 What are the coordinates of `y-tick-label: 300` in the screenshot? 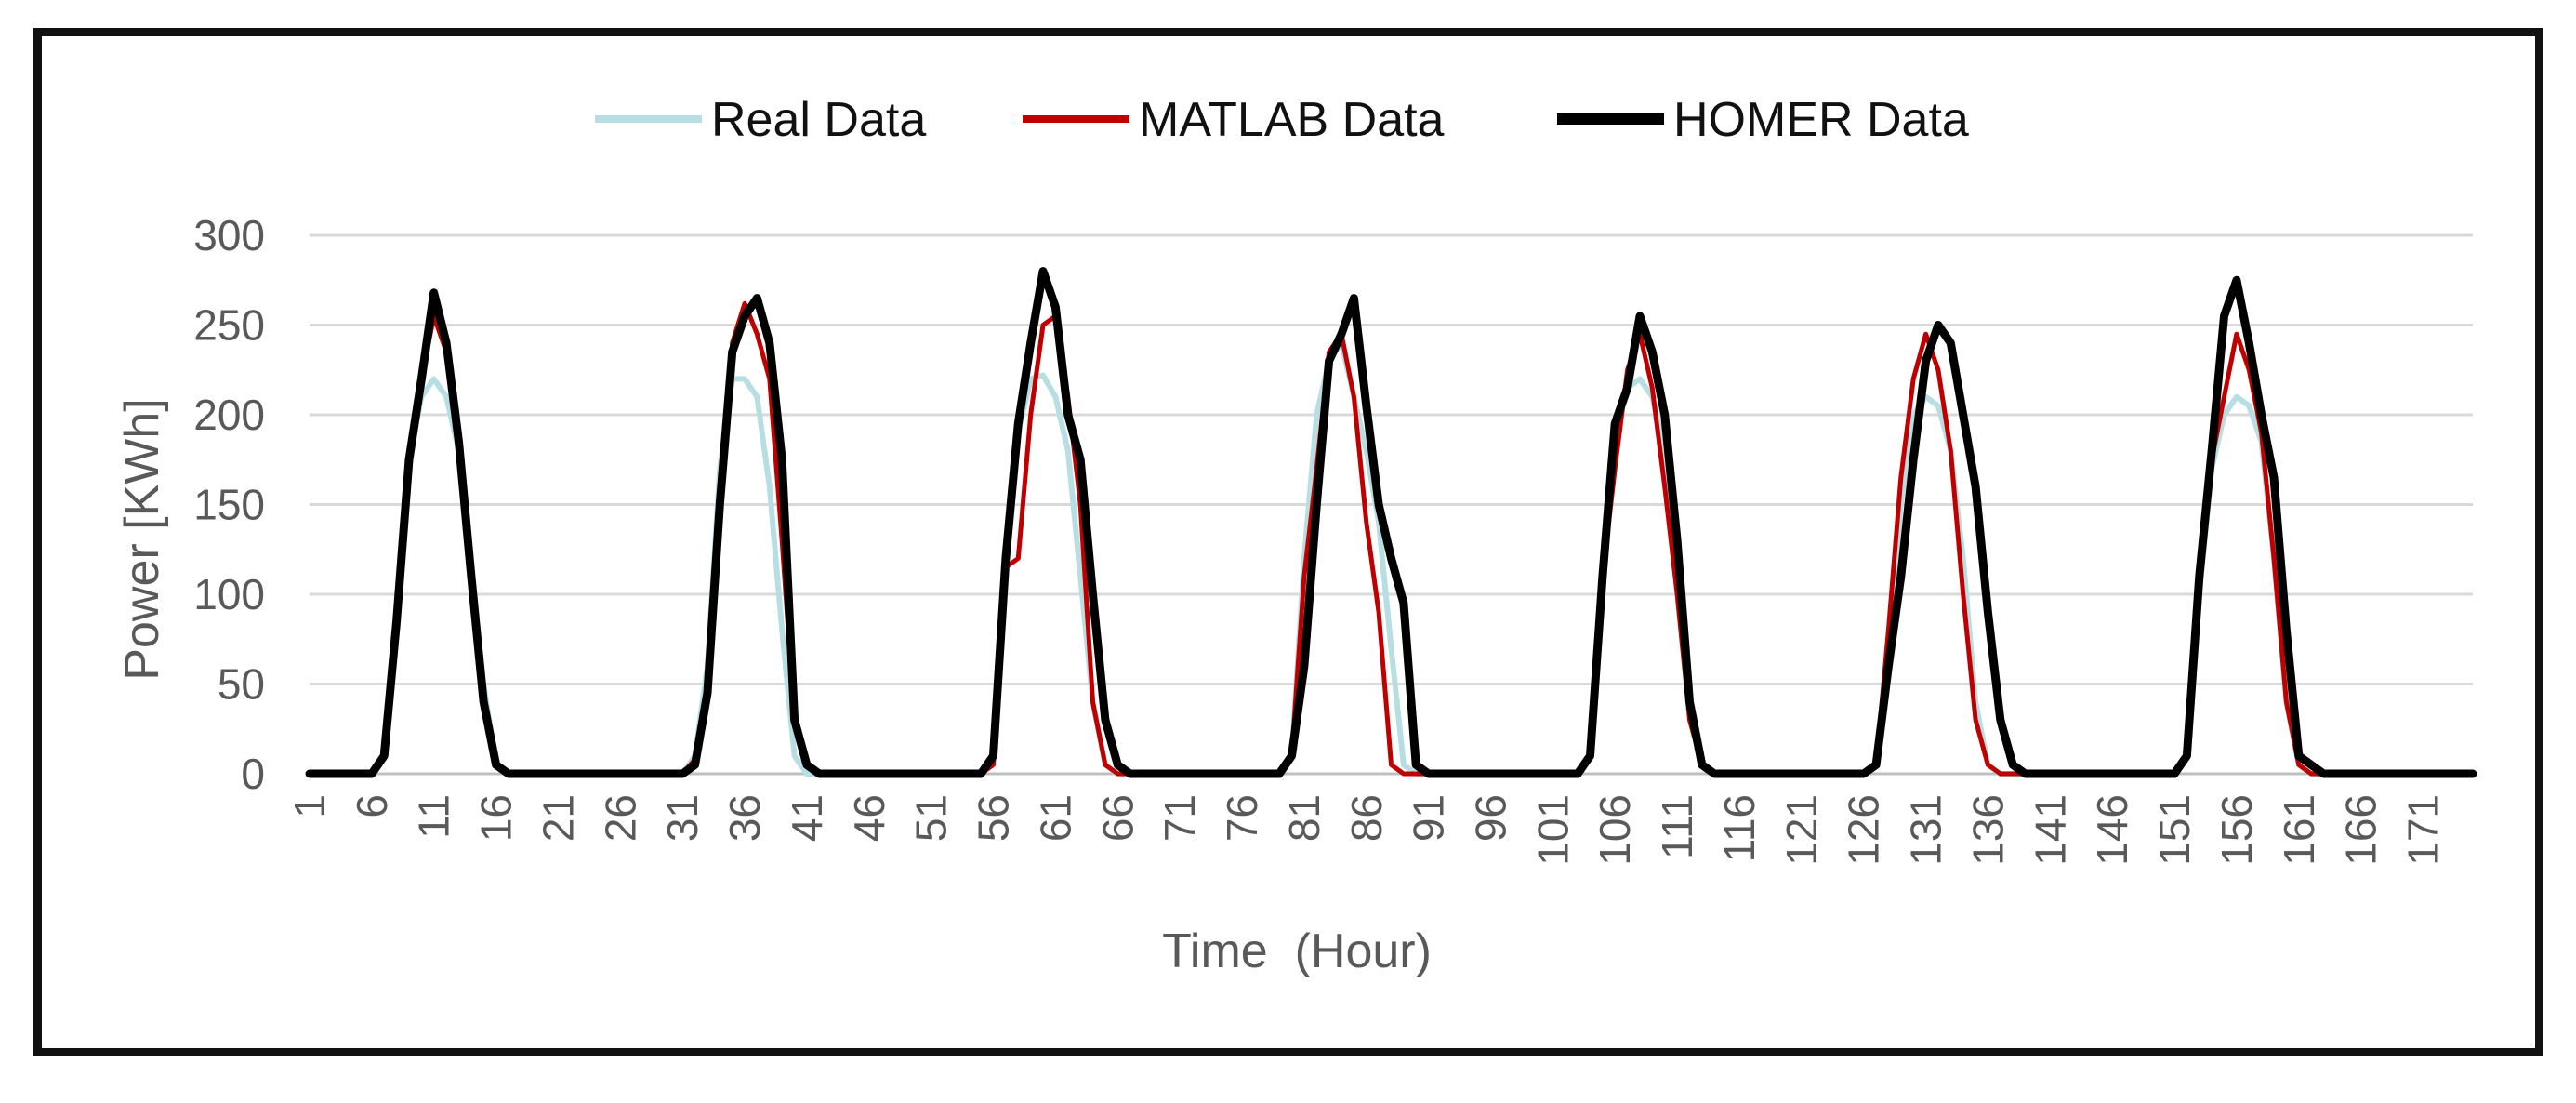 It's located at (229, 235).